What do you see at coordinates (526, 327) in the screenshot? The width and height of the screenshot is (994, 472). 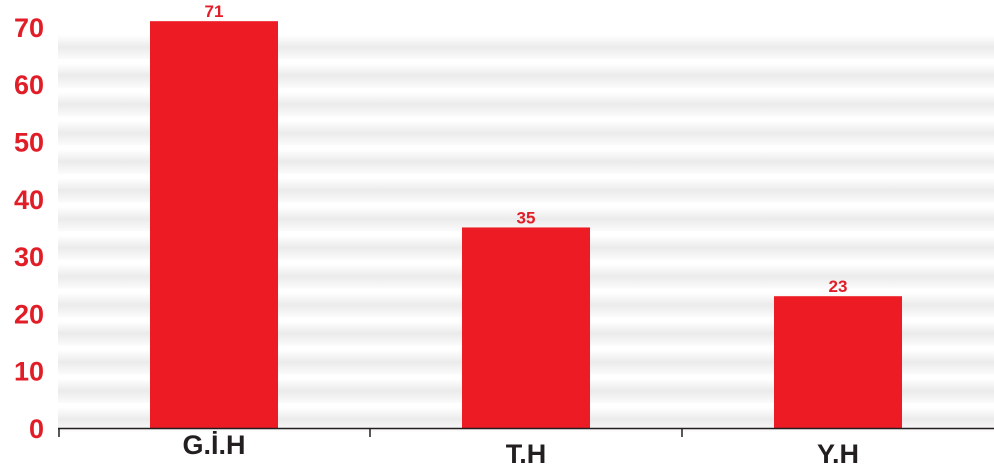 I see `bar-t-h` at bounding box center [526, 327].